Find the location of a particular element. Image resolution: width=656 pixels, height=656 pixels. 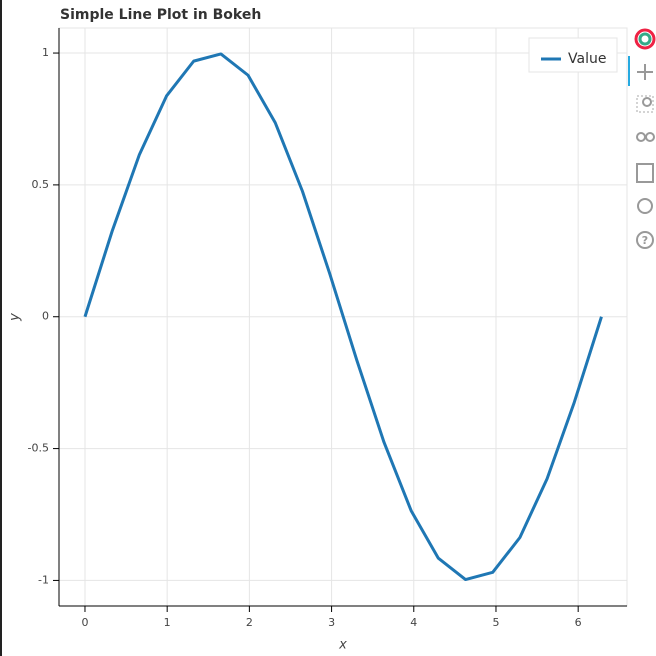

y-tick-label: 1 is located at coordinates (45, 52).